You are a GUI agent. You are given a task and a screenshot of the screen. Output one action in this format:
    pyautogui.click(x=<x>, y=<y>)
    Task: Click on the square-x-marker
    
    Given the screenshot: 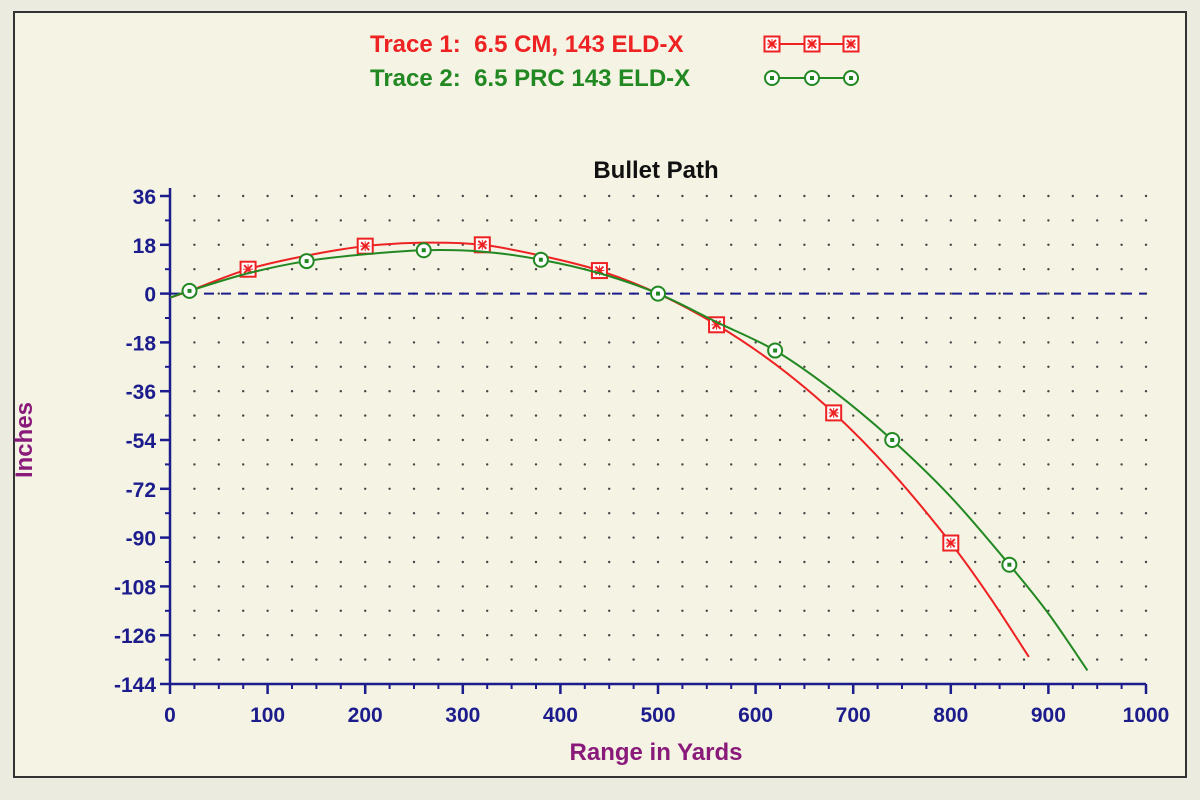 What is the action you would take?
    pyautogui.click(x=772, y=44)
    